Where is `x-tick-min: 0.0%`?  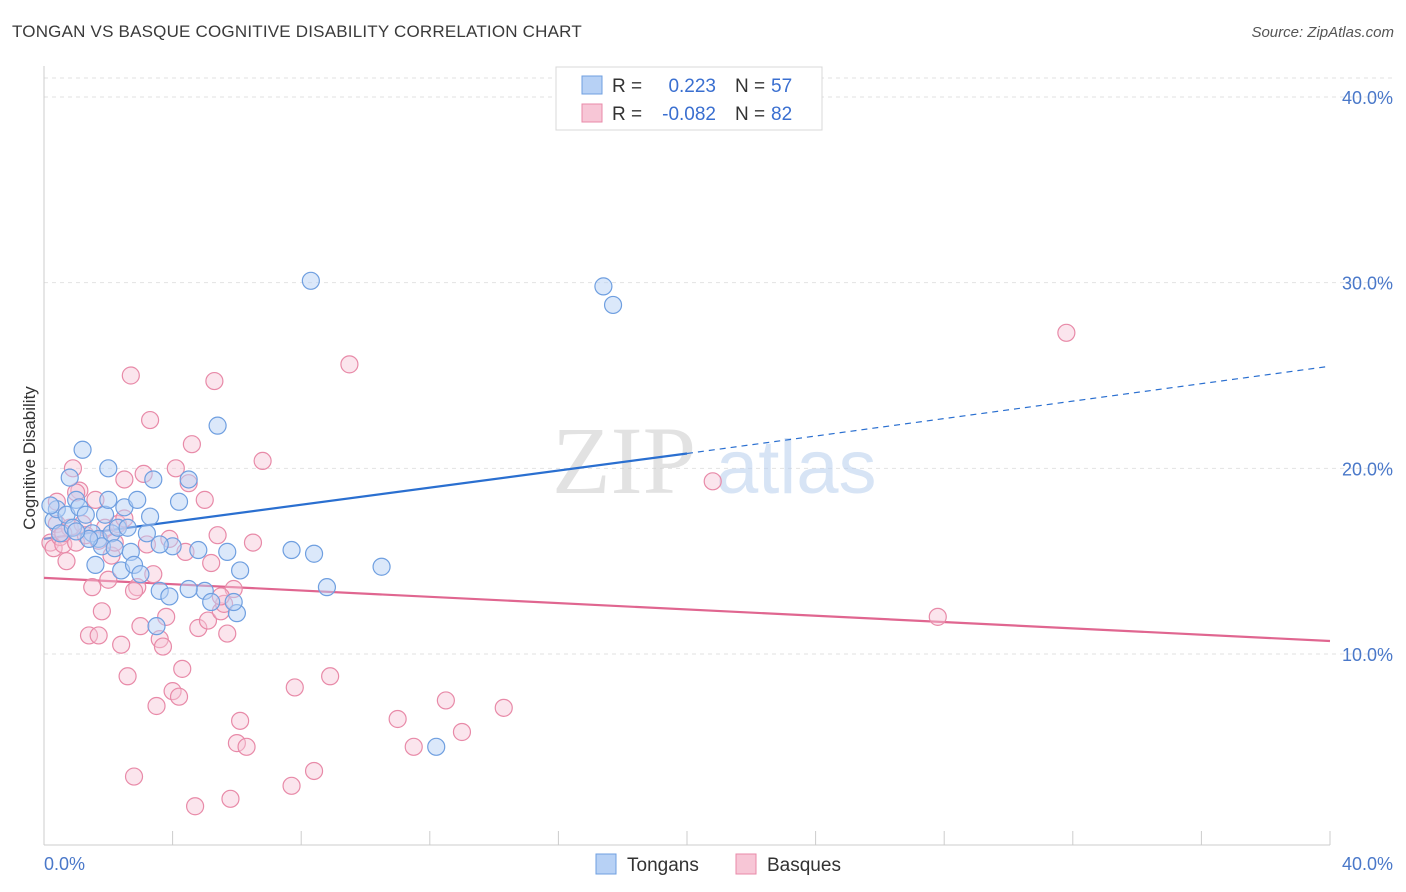 x-tick-min: 0.0% is located at coordinates (64, 864).